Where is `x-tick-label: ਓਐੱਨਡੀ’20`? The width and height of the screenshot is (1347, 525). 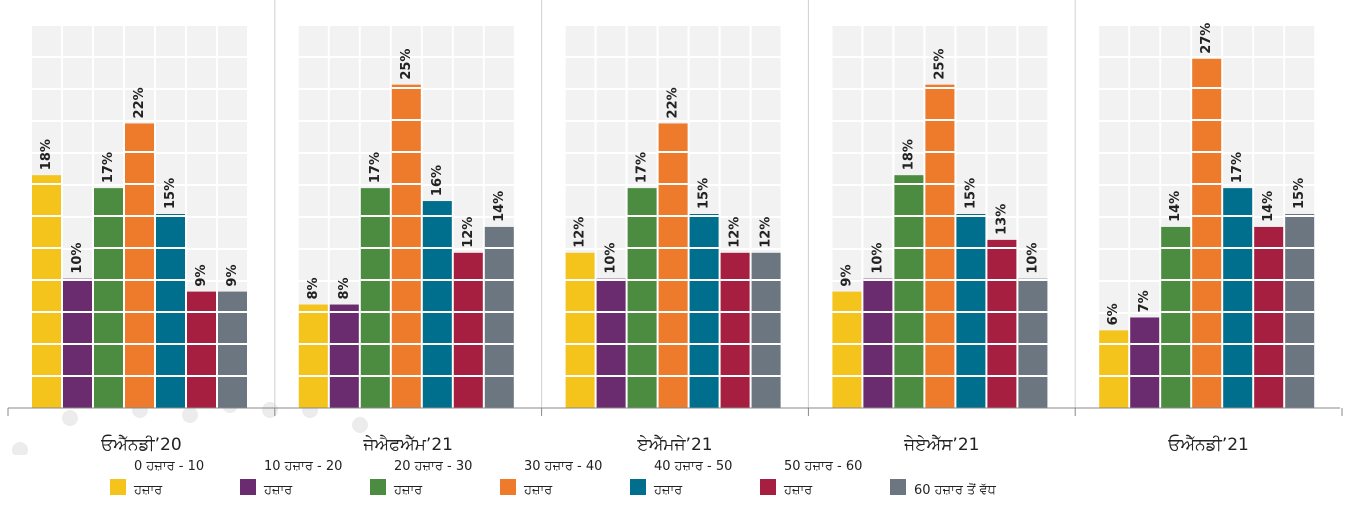 x-tick-label: ਓਐੱਨਡੀ’20 is located at coordinates (141, 445).